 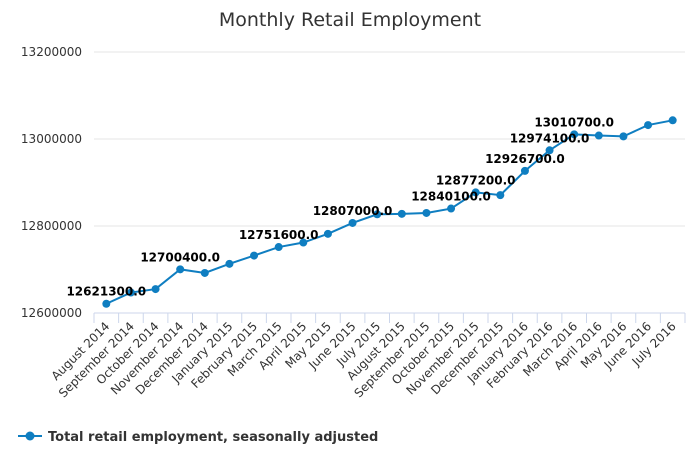 What do you see at coordinates (51, 139) in the screenshot?
I see `y-tick-label: 13000000` at bounding box center [51, 139].